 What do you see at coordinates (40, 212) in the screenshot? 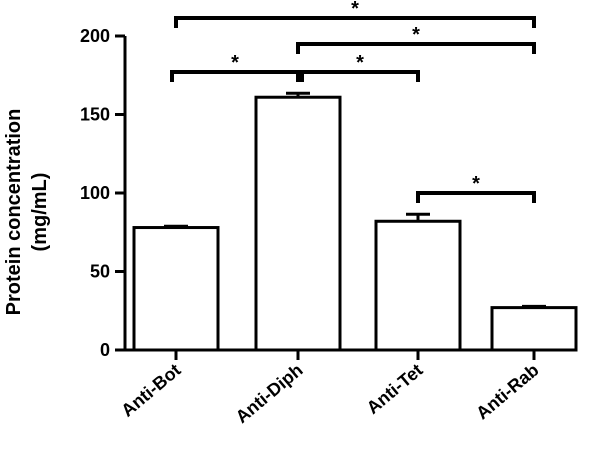
I see `y-axis-title-line2: (mg/mL)` at bounding box center [40, 212].